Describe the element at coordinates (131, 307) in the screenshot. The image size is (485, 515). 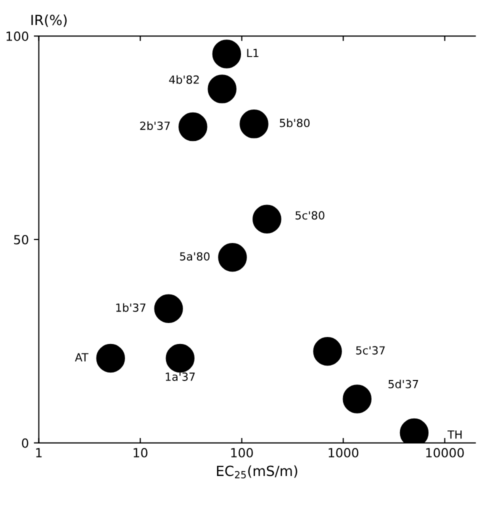
I see `annotation: 1b'37` at that location.